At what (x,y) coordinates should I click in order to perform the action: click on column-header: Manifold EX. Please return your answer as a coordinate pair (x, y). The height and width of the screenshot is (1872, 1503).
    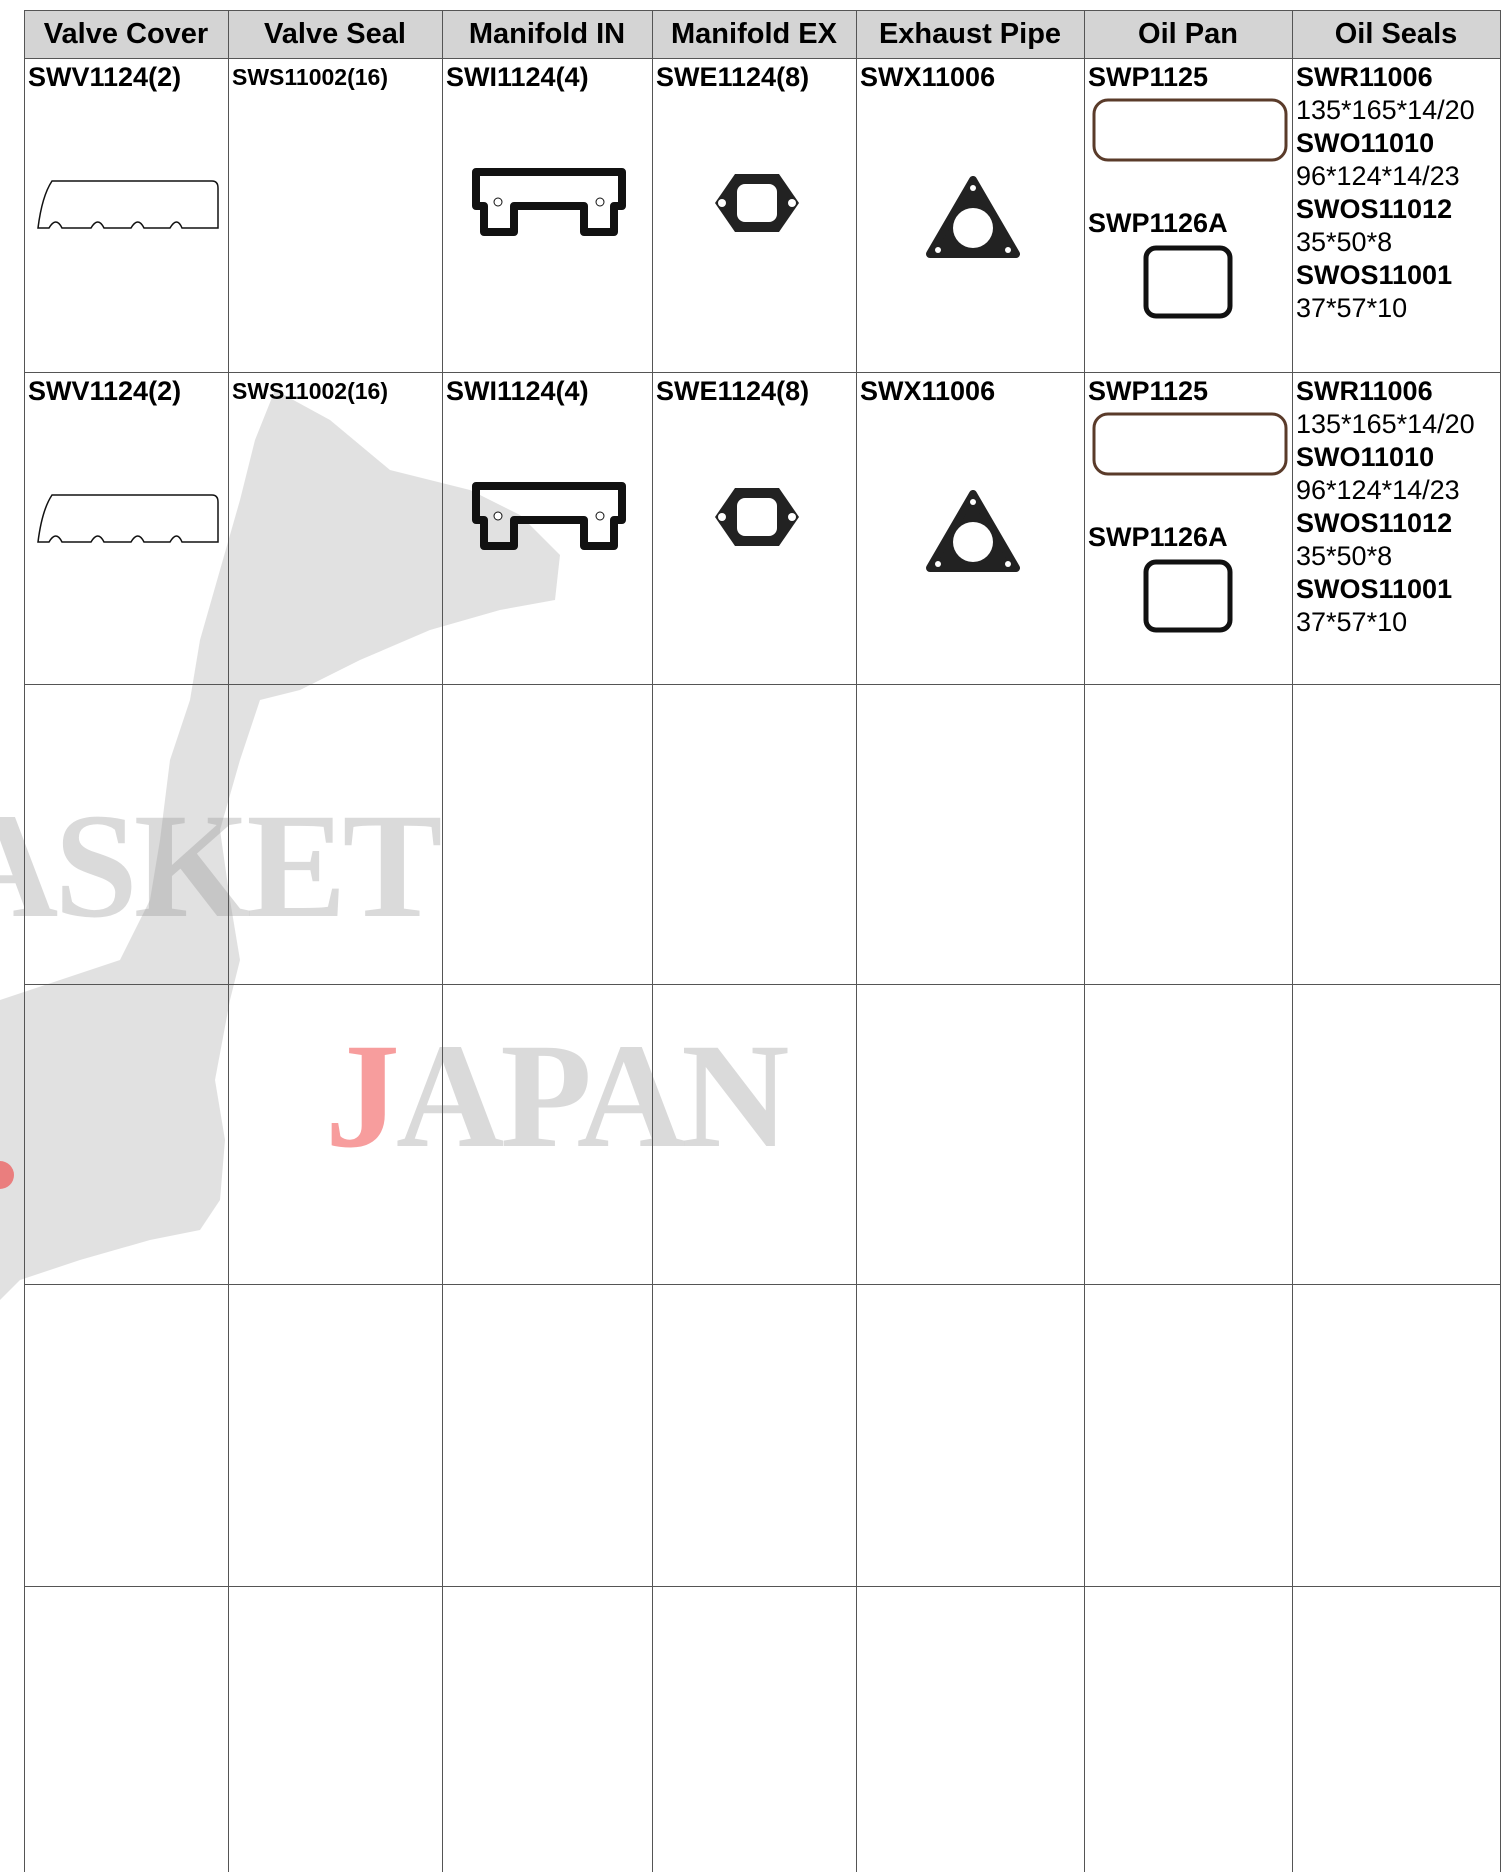
    Looking at the image, I should click on (754, 34).